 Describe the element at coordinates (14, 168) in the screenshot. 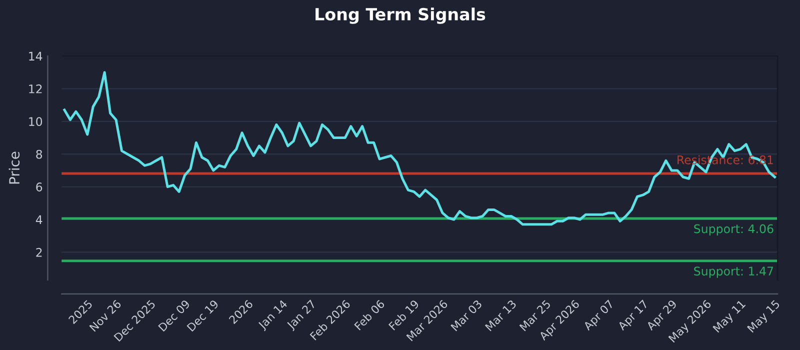

I see `y-axis-title: Price` at that location.